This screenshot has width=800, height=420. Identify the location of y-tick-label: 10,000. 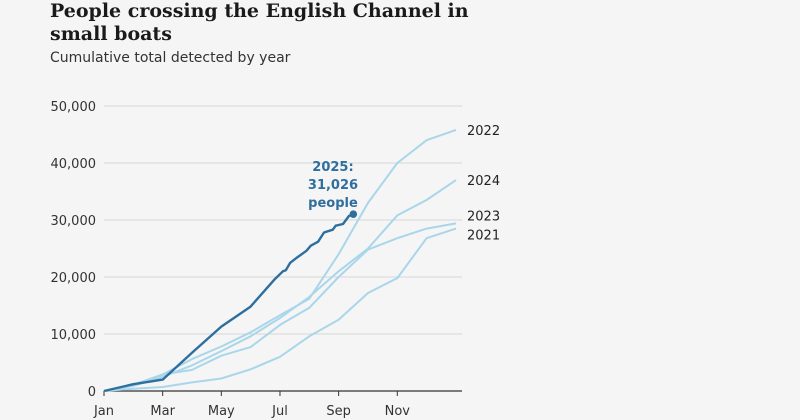
(74, 335).